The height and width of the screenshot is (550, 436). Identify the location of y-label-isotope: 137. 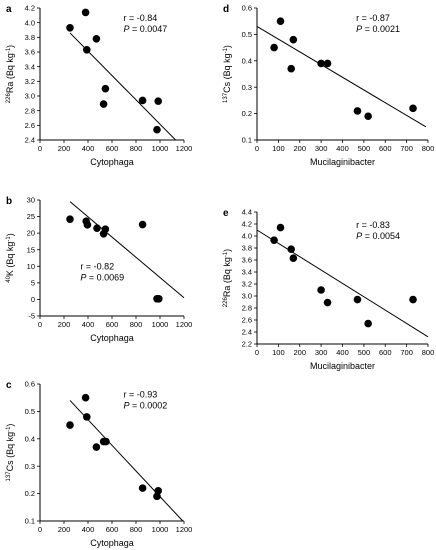
(226, 97).